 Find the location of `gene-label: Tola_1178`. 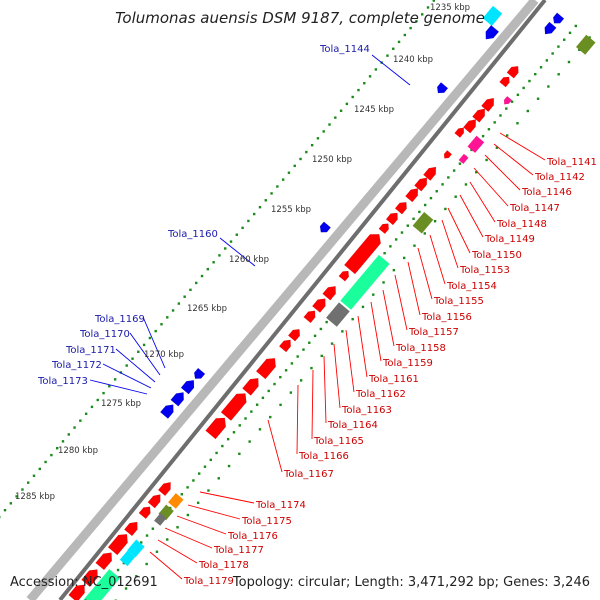

gene-label: Tola_1178 is located at coordinates (223, 565).